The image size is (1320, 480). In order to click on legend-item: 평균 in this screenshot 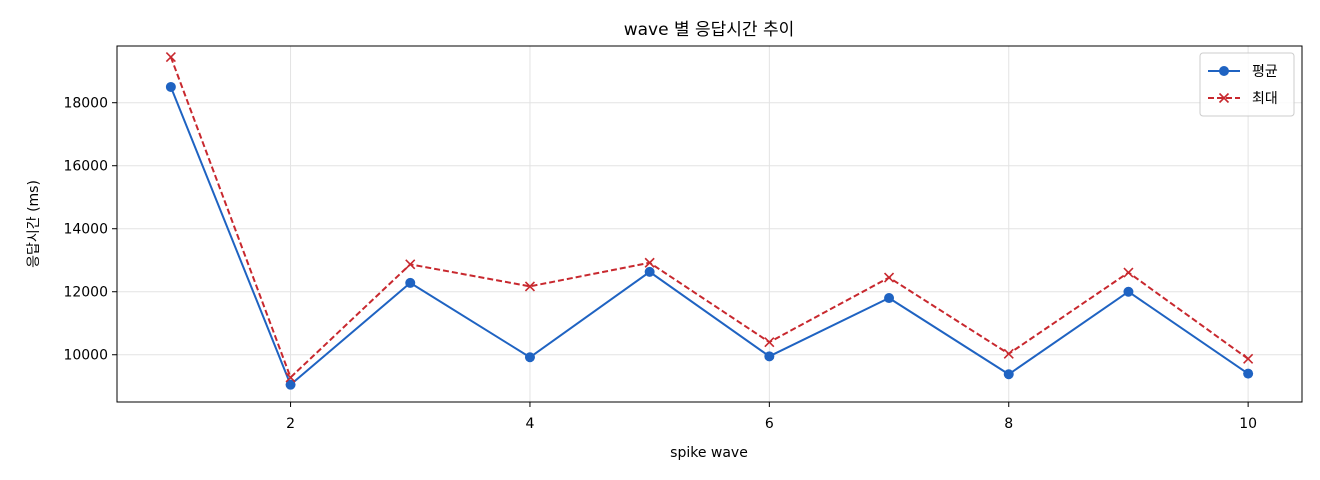, I will do `click(1243, 72)`.